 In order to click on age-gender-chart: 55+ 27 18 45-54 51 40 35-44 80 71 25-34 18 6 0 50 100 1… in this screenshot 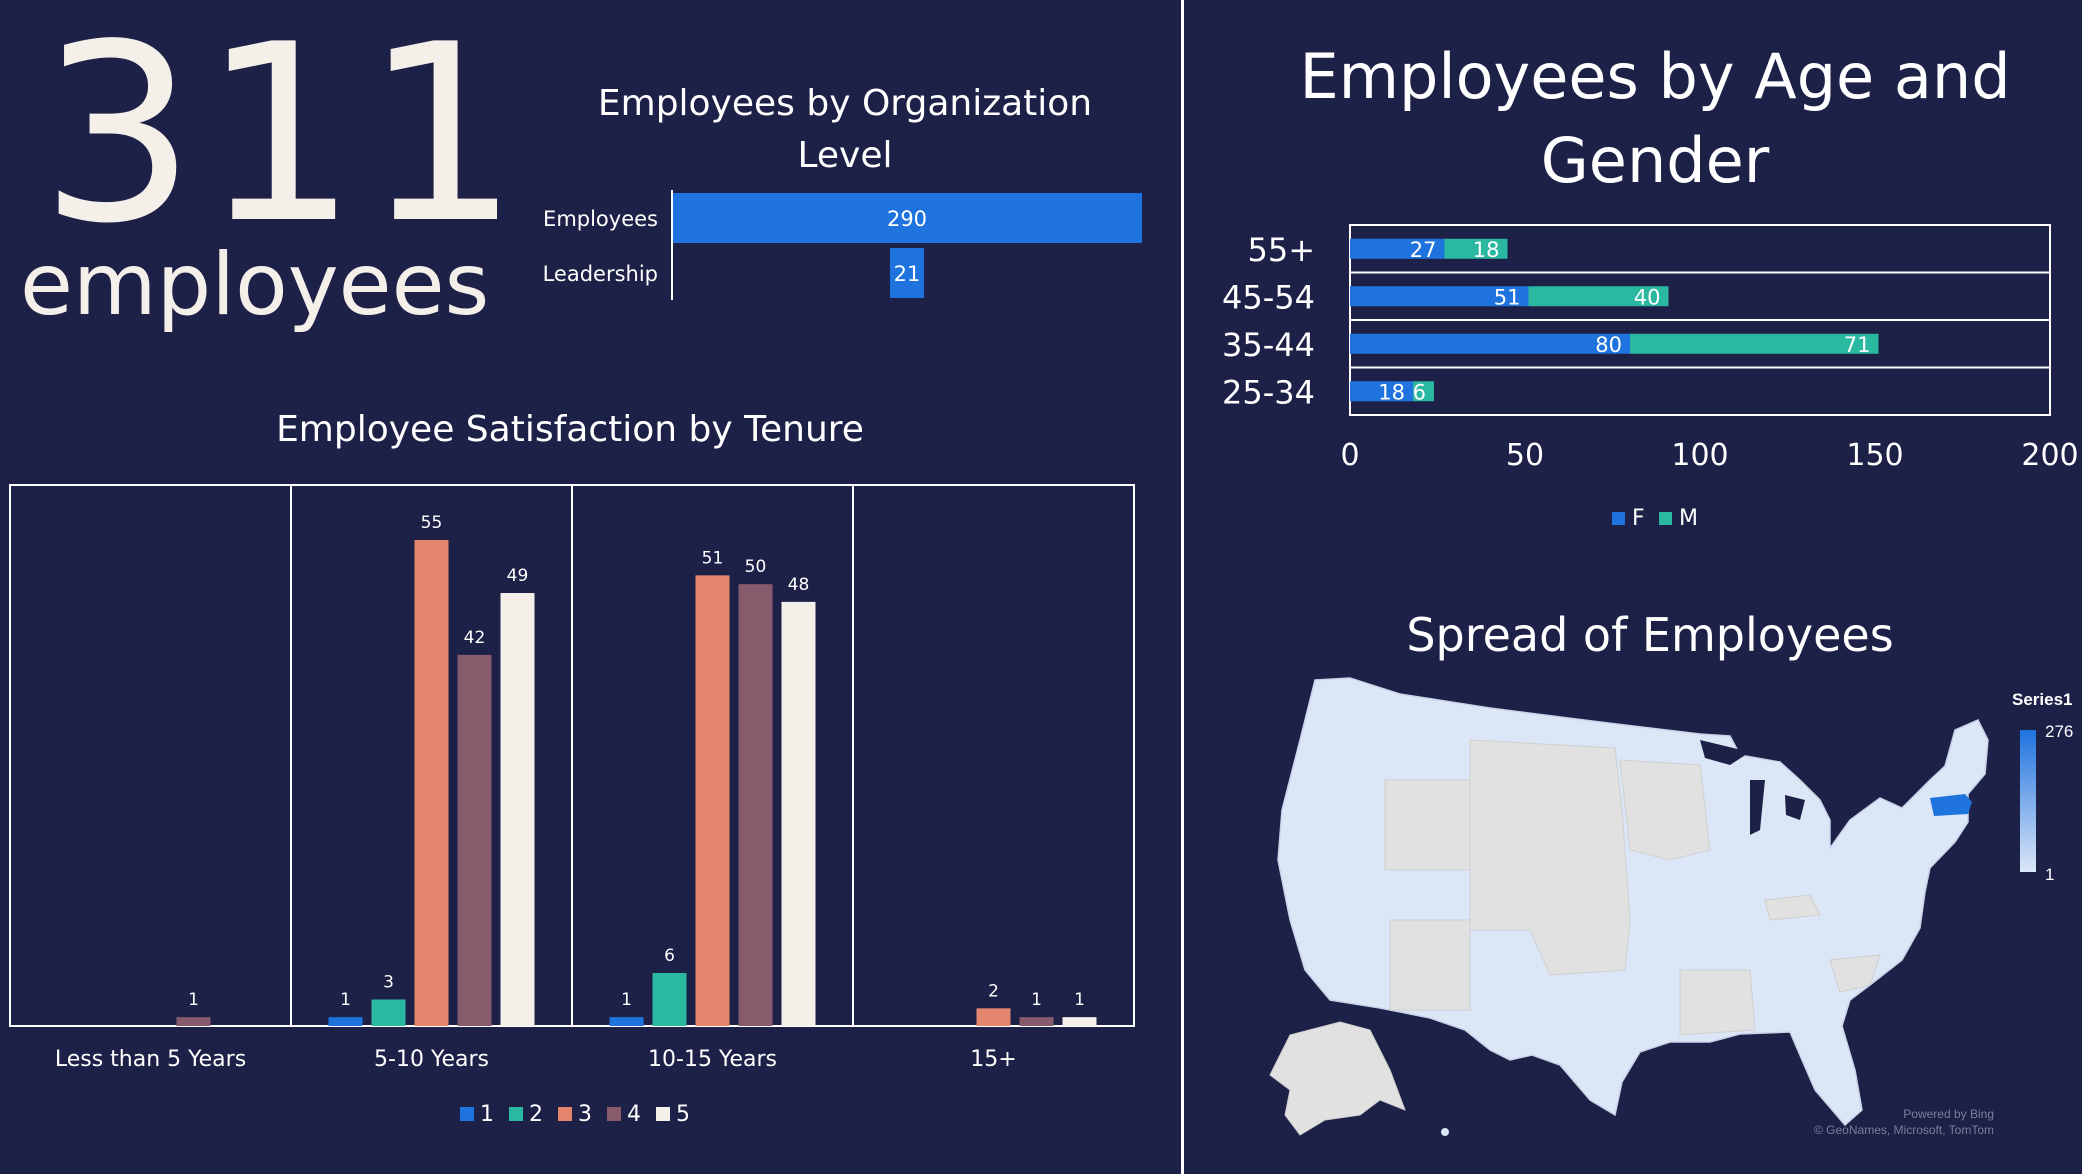, I will do `click(1650, 377)`.